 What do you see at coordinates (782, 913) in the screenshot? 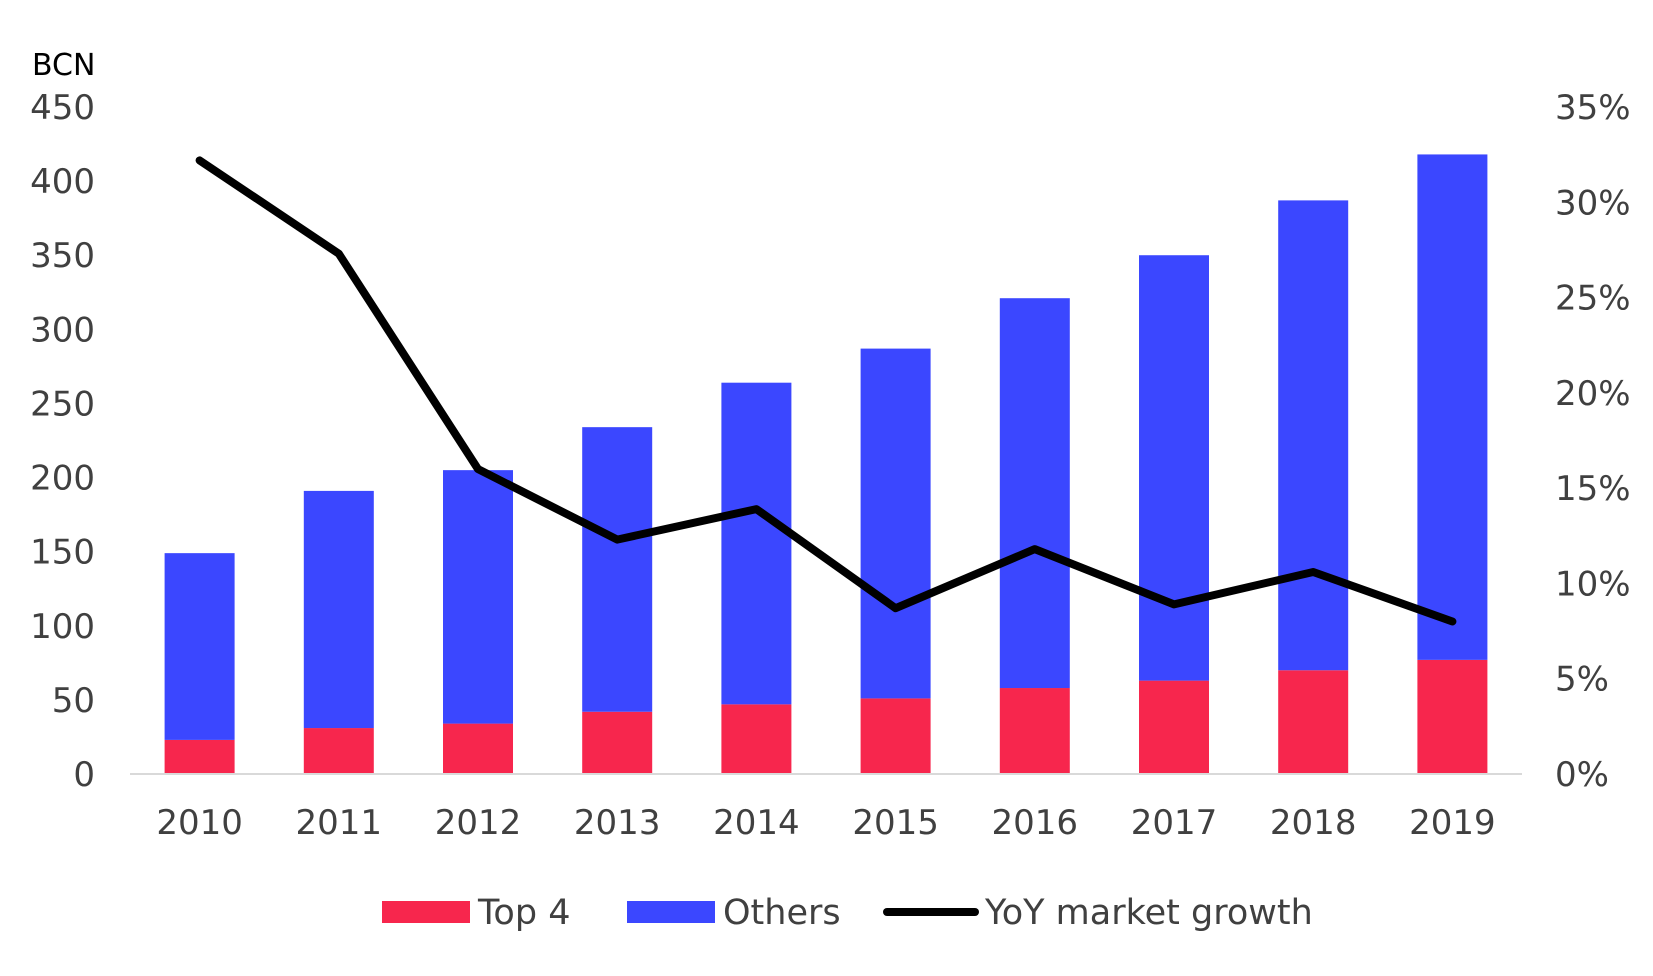
I see `legend-label-others: Others` at bounding box center [782, 913].